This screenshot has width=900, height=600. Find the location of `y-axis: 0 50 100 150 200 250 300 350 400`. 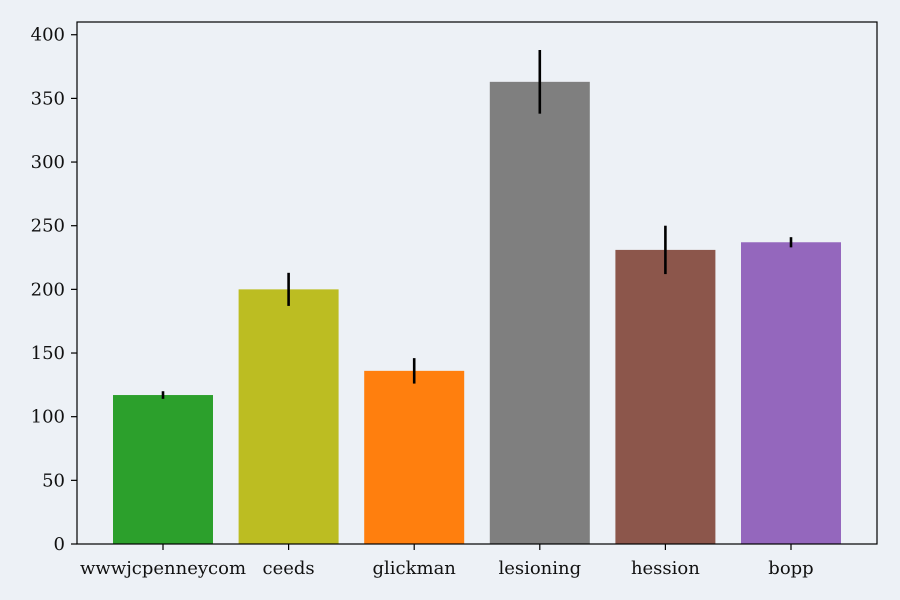

y-axis: 0 50 100 150 200 250 300 350 400 is located at coordinates (54, 290).